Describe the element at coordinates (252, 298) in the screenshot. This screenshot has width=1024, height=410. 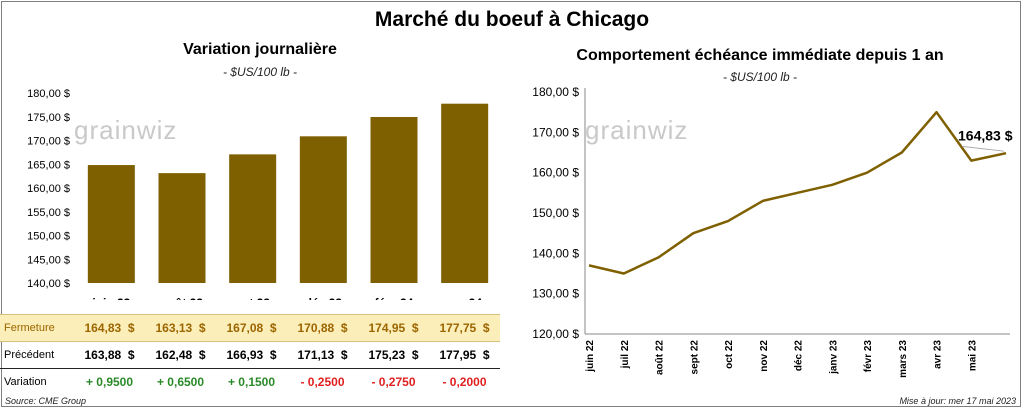
I see `x-tick-label: oct 23` at that location.